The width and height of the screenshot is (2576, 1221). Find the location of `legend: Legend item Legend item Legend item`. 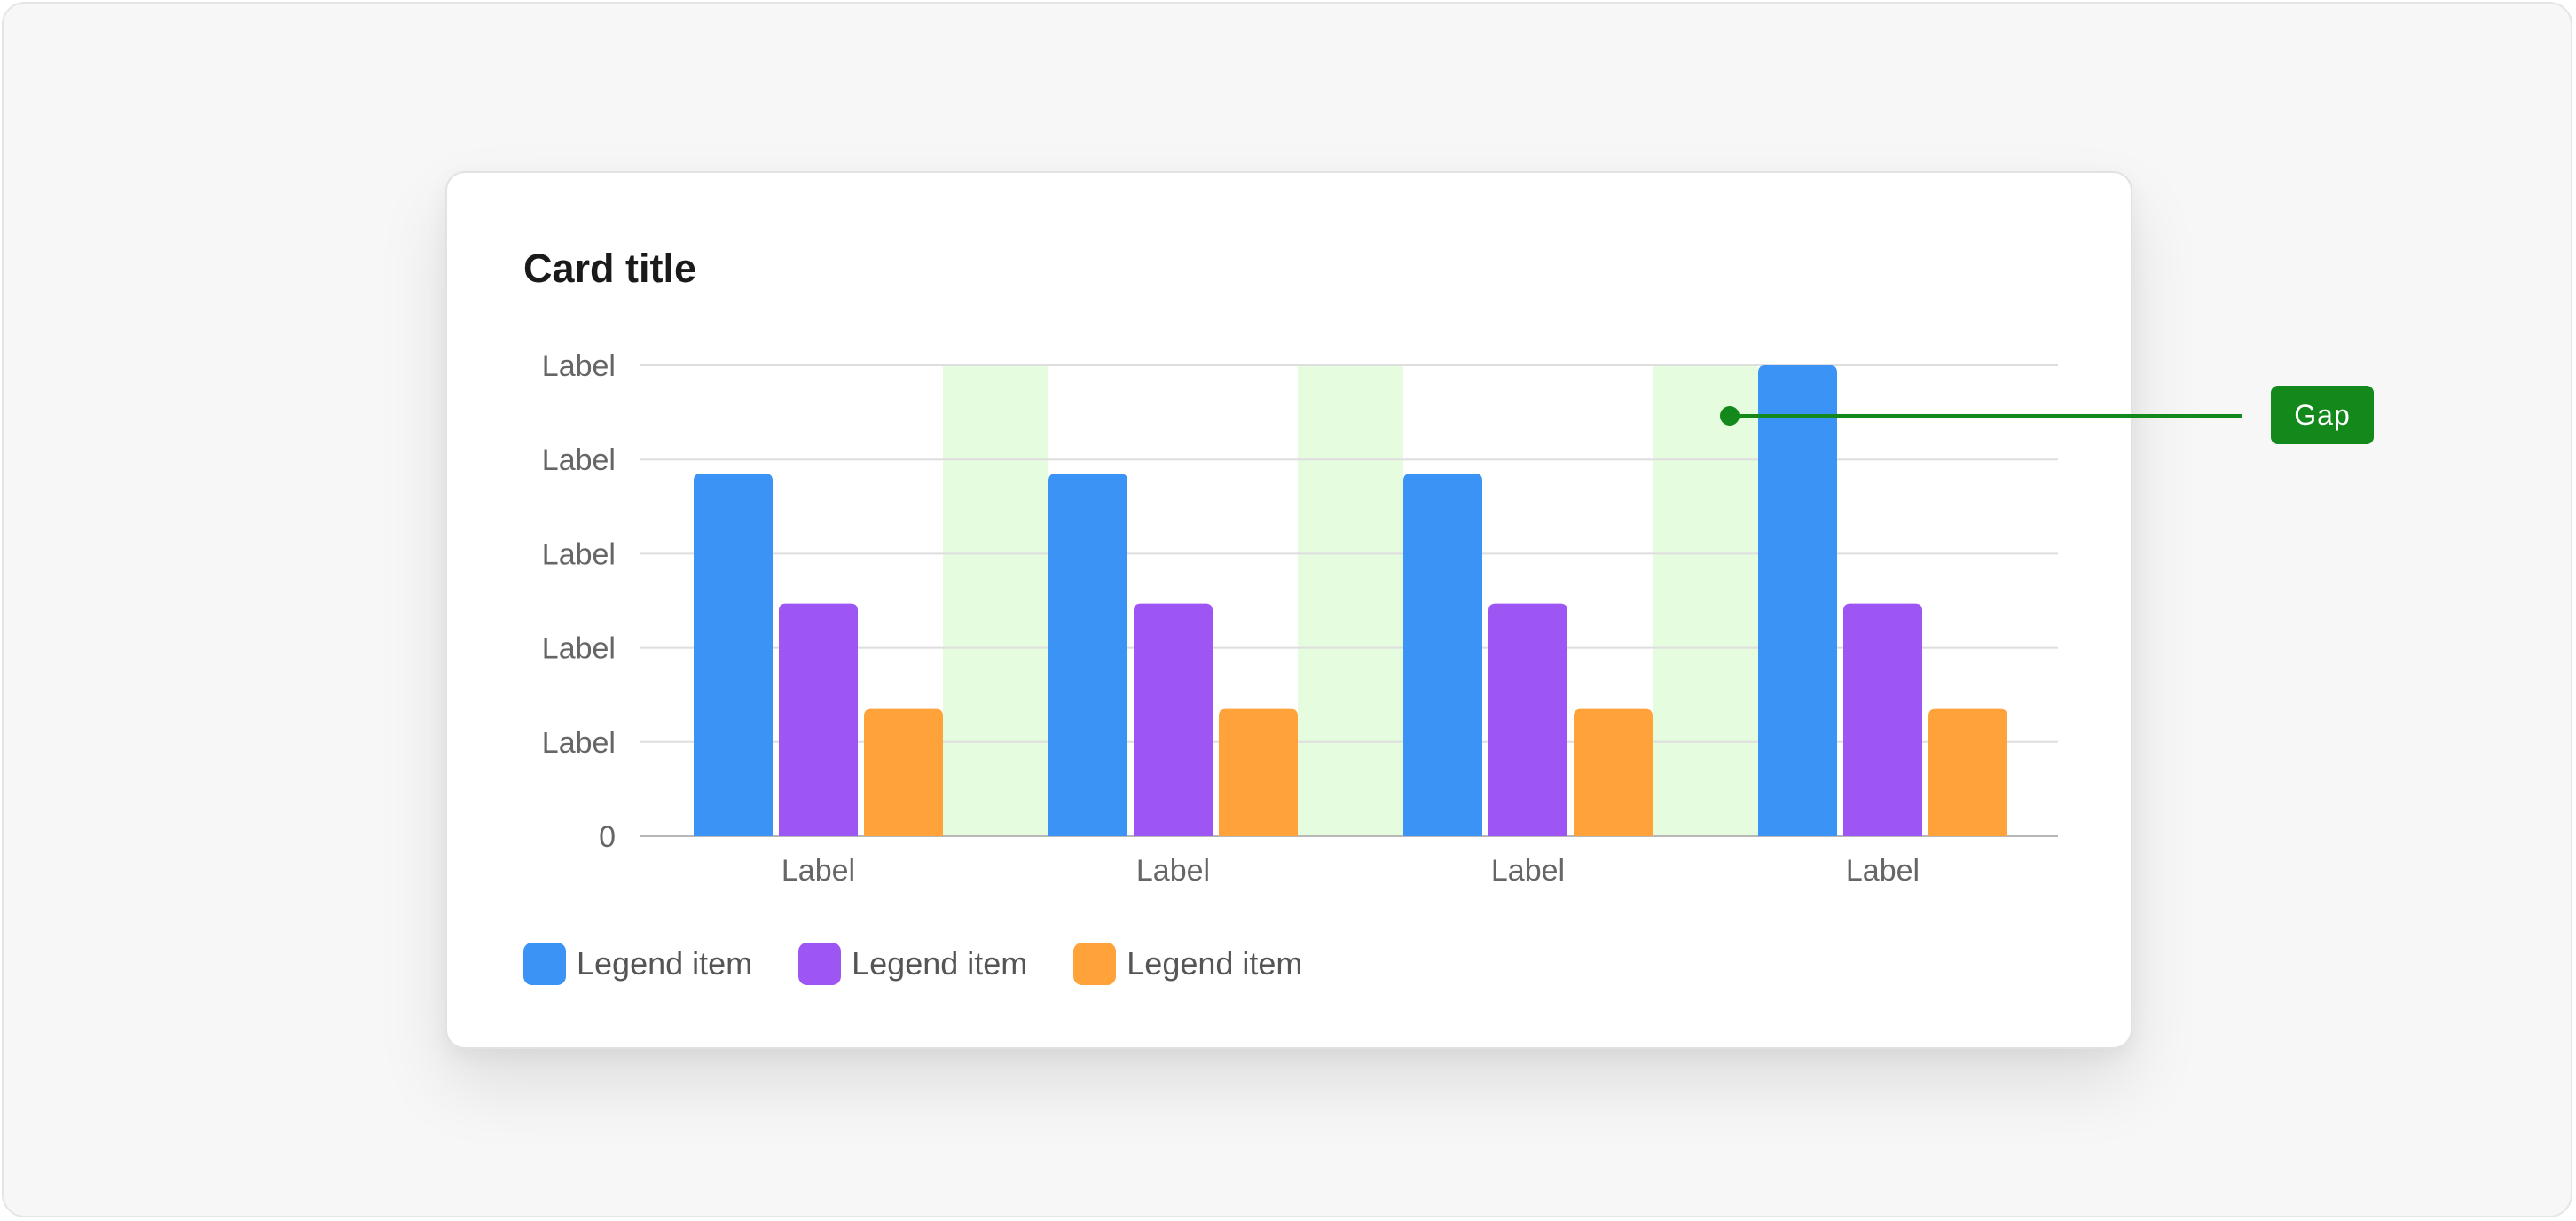

legend: Legend item Legend item Legend item is located at coordinates (935, 964).